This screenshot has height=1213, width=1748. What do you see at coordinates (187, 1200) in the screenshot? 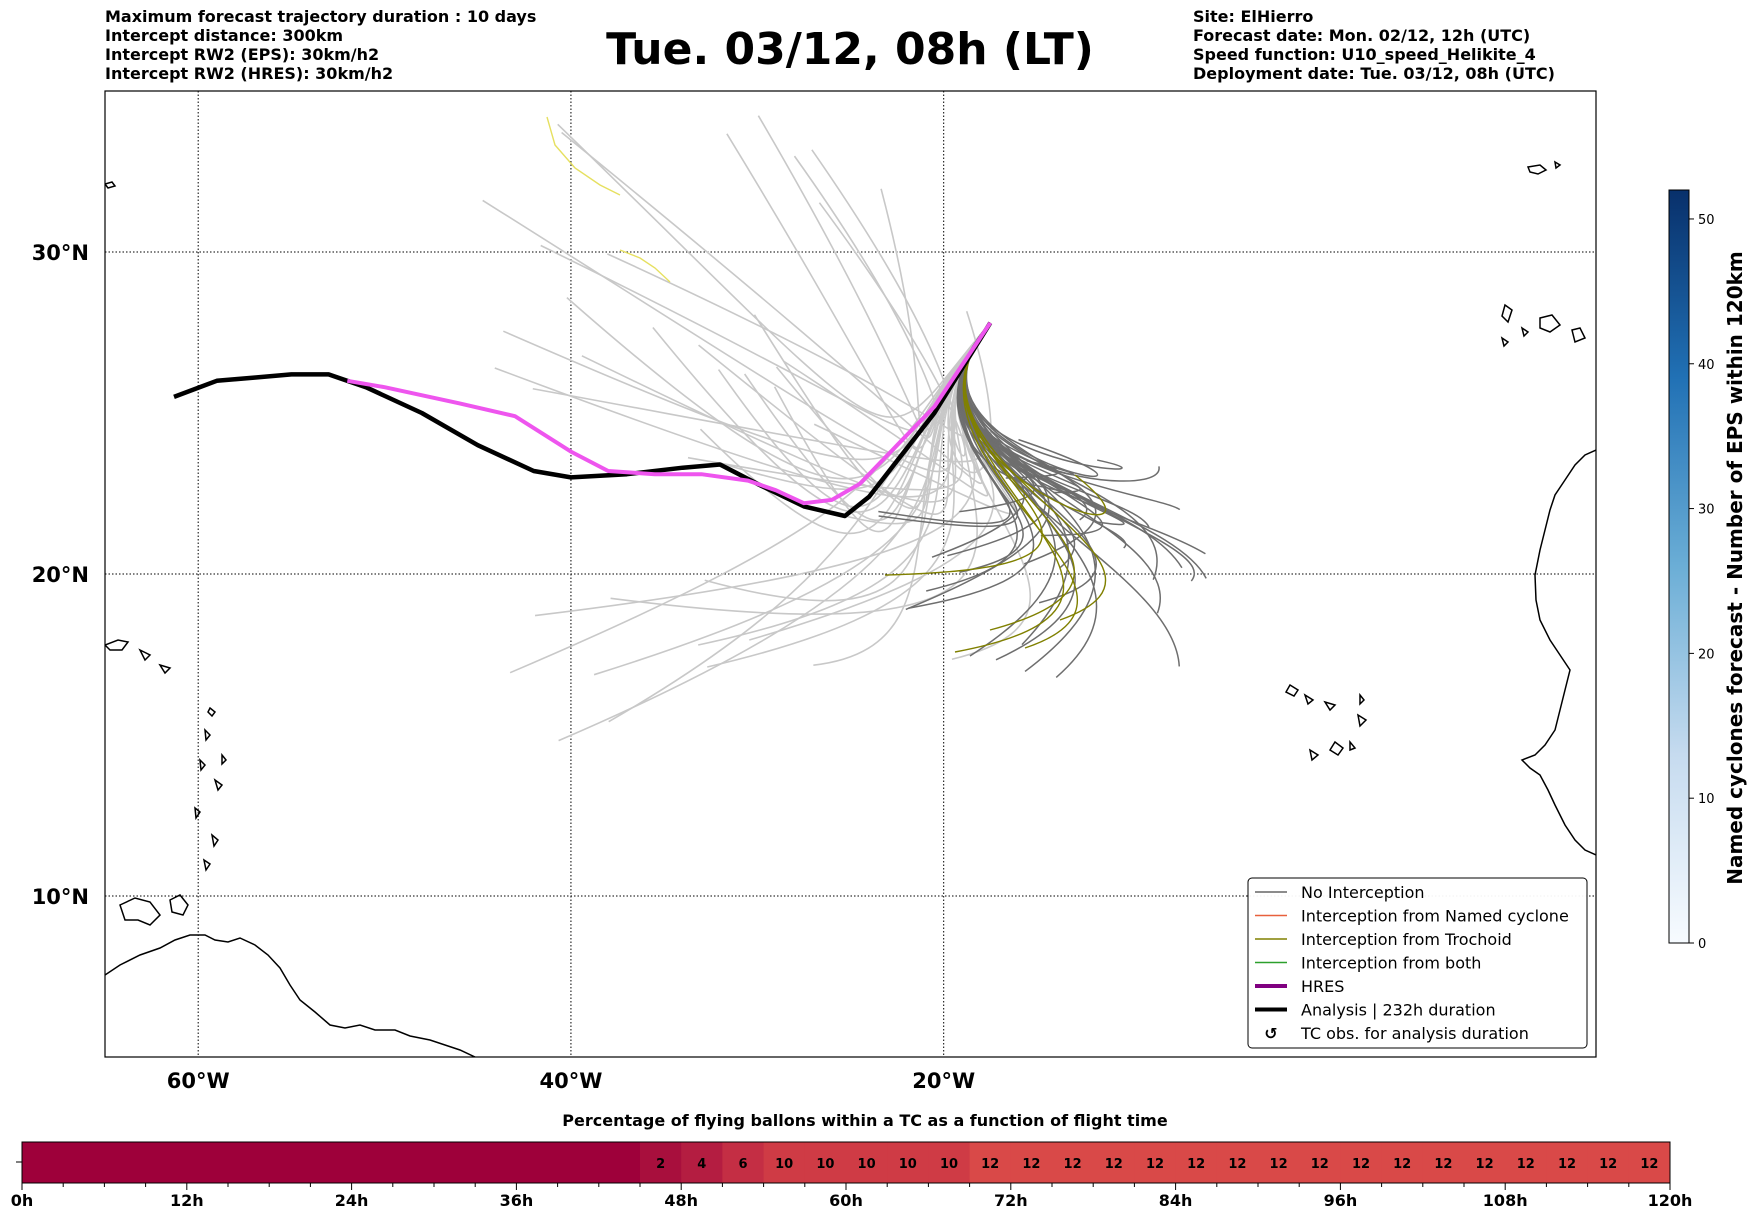
I see `percent-bar-tick-label: 12h` at bounding box center [187, 1200].